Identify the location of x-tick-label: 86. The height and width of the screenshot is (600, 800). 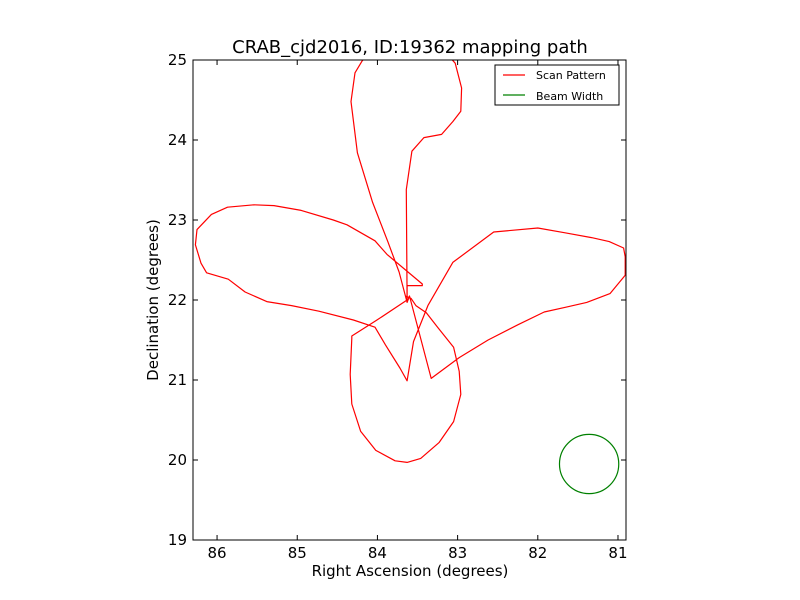
(217, 553).